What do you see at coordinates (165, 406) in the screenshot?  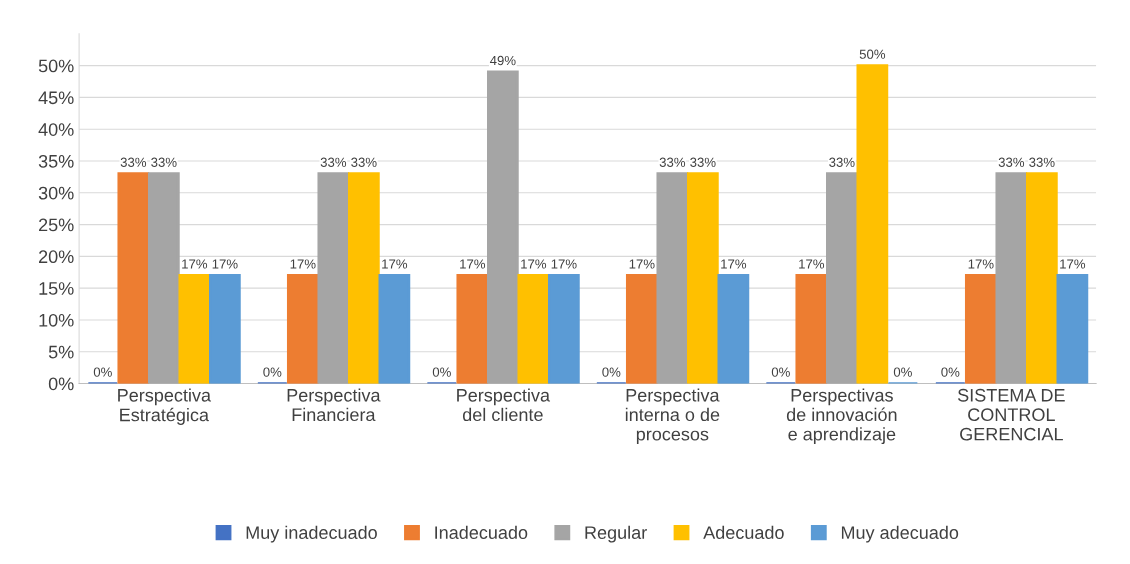 I see `x-tick-label: Perspectiva Estratégica` at bounding box center [165, 406].